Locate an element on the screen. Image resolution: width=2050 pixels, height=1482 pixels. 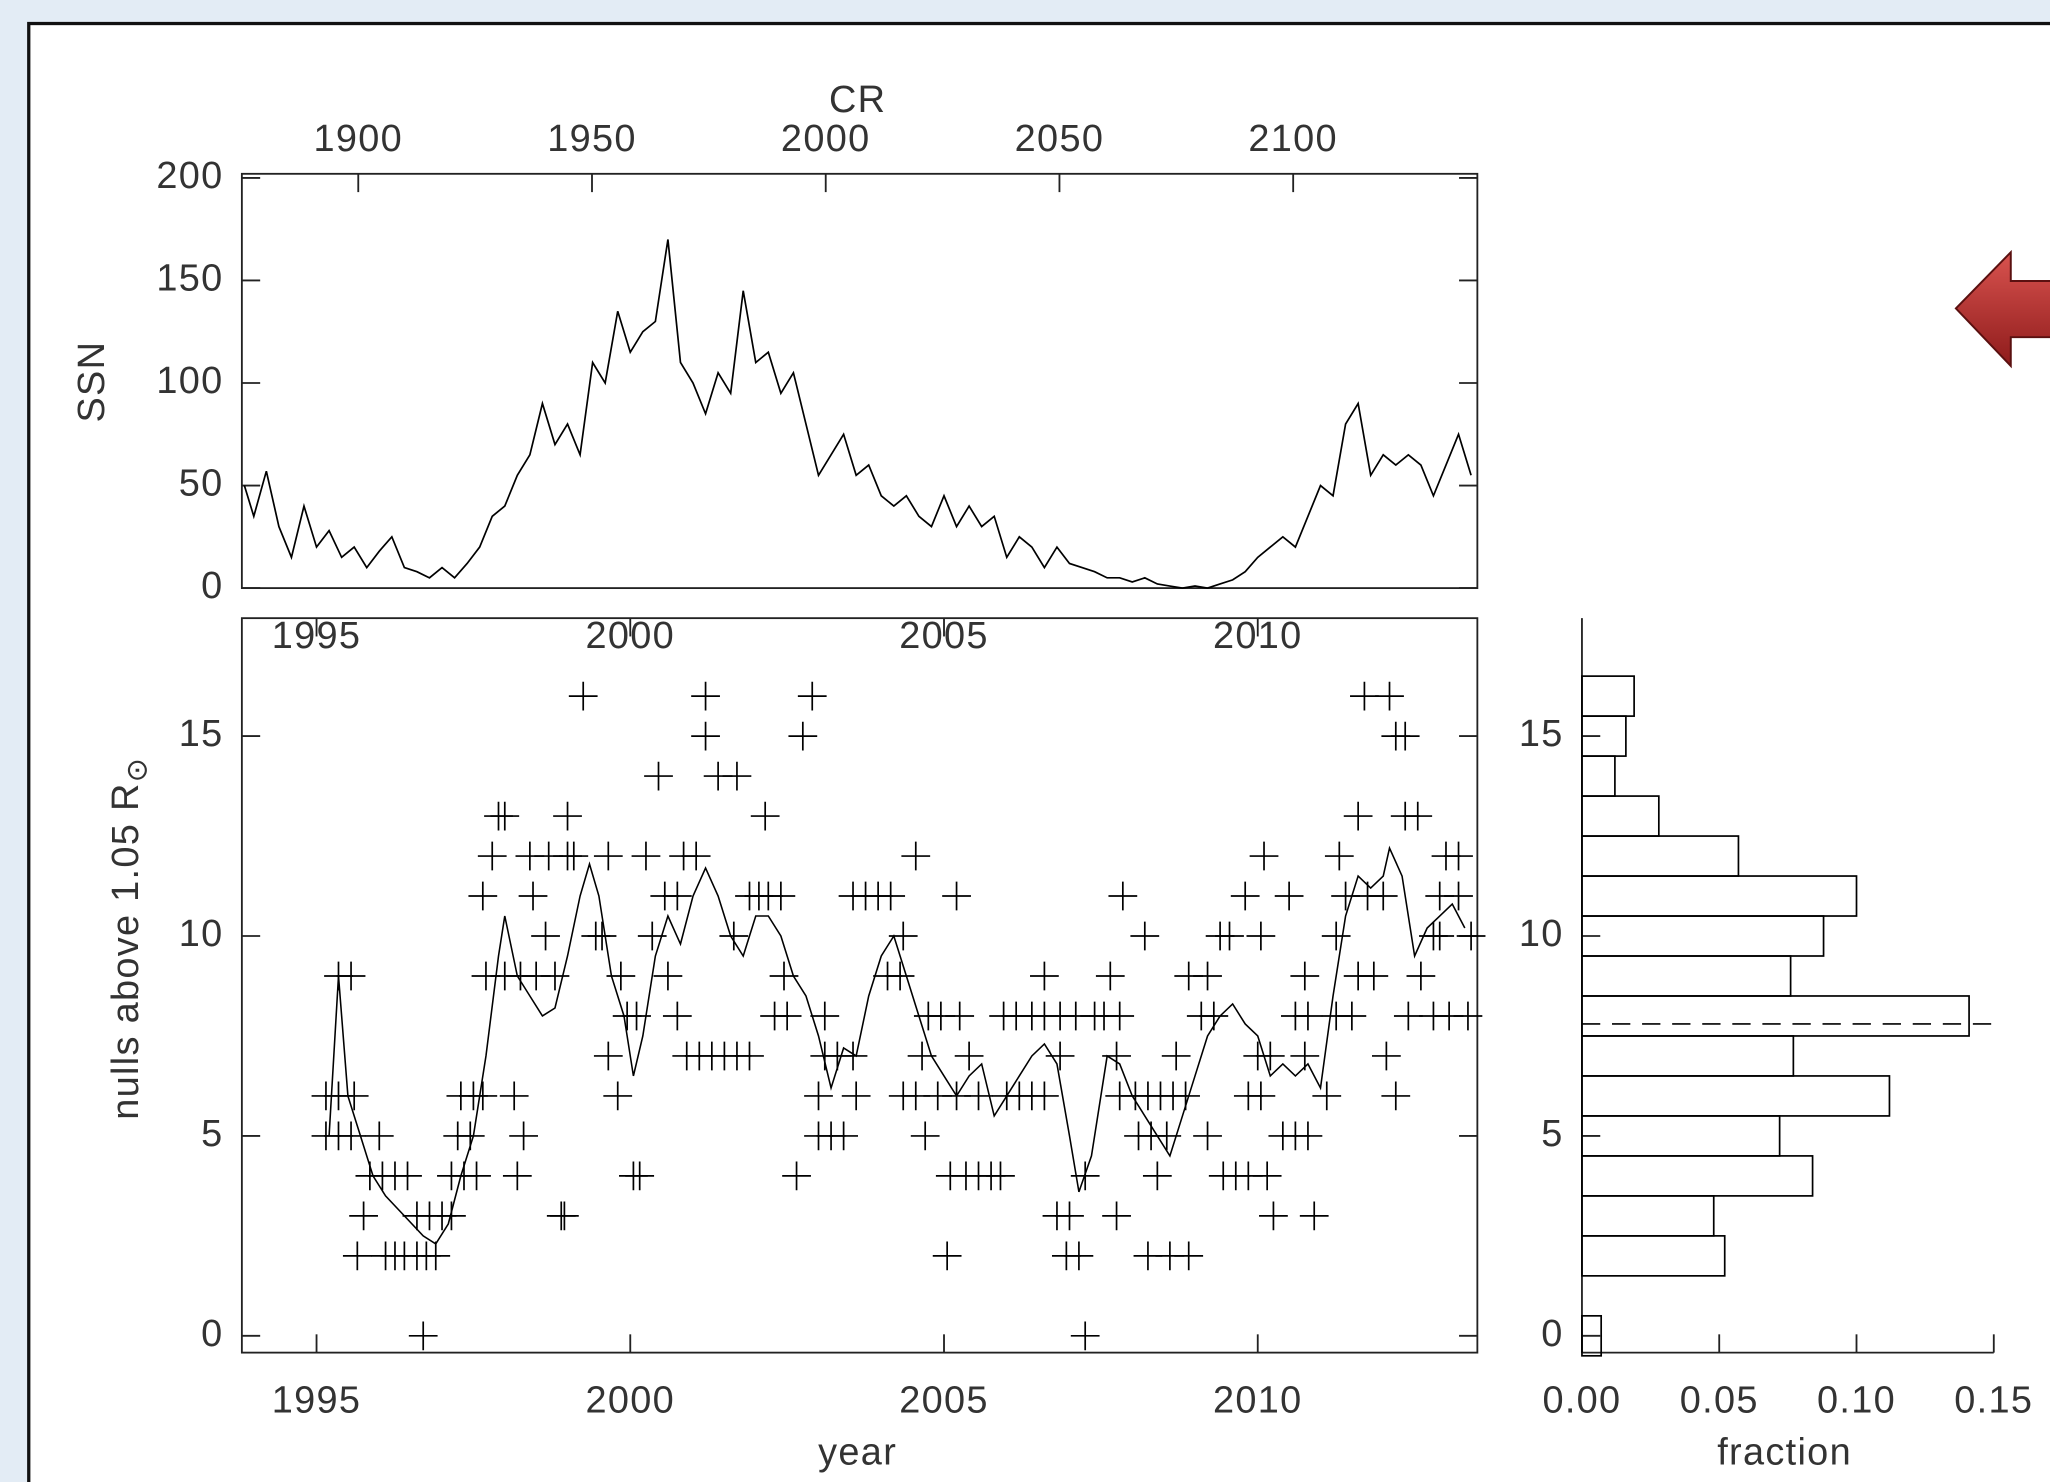
y-tick-label: 200 is located at coordinates (189, 176).